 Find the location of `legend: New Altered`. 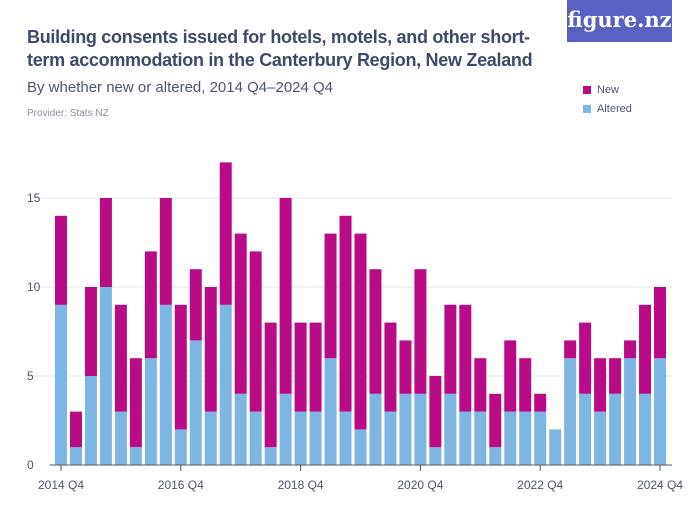

legend: New Altered is located at coordinates (607, 99).